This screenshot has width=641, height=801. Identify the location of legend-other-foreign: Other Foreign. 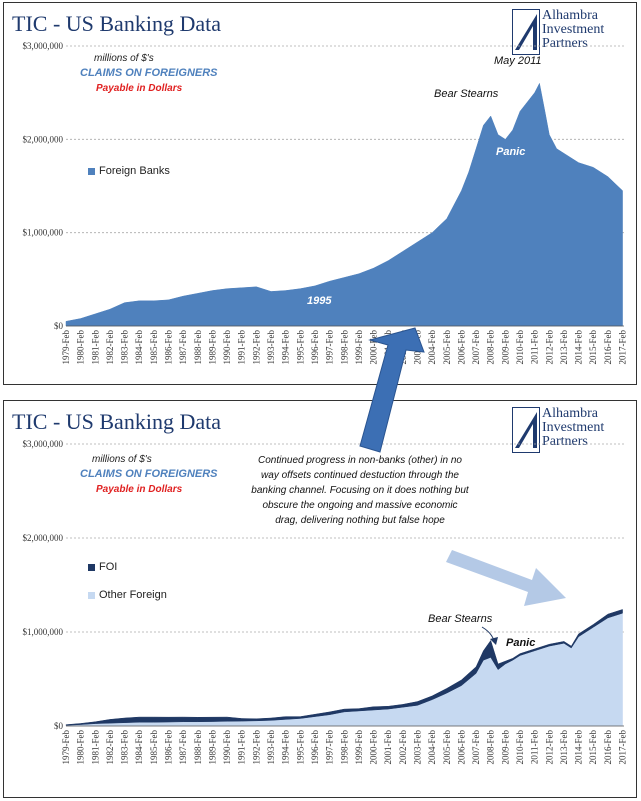
(127, 595).